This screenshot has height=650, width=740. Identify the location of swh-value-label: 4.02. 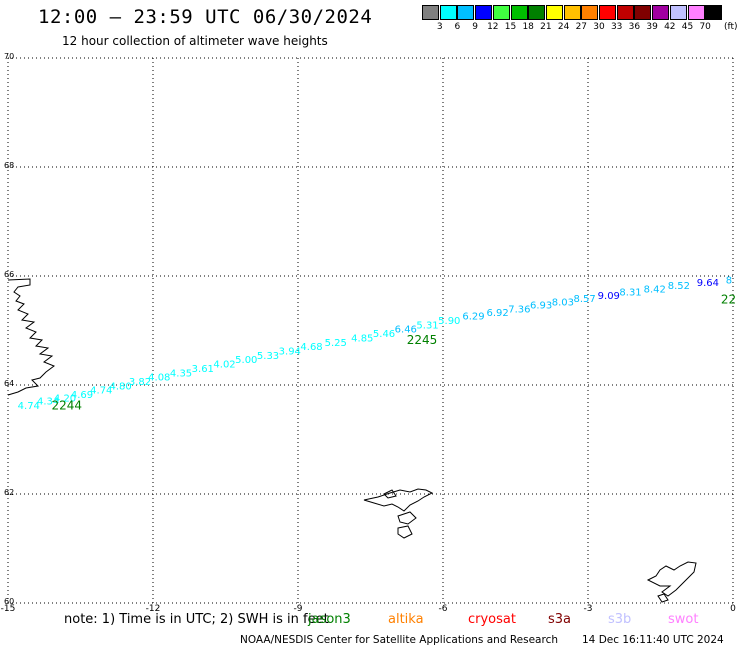
(224, 365).